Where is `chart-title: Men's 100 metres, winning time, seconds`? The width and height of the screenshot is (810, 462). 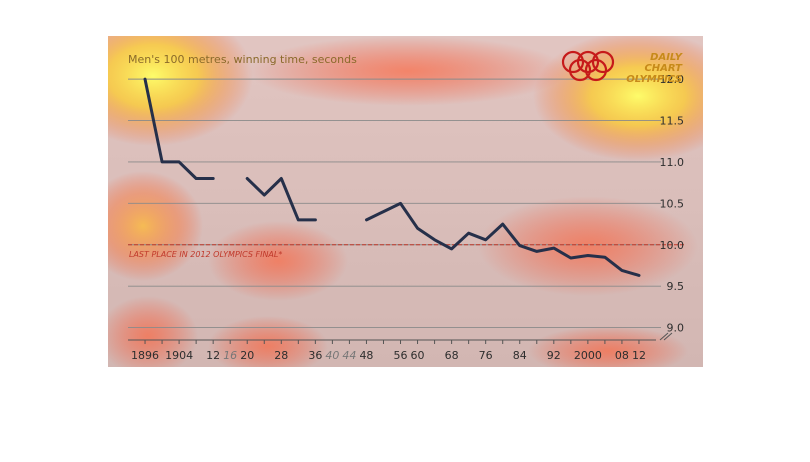
chart-title: Men's 100 metres, winning time, seconds is located at coordinates (242, 59).